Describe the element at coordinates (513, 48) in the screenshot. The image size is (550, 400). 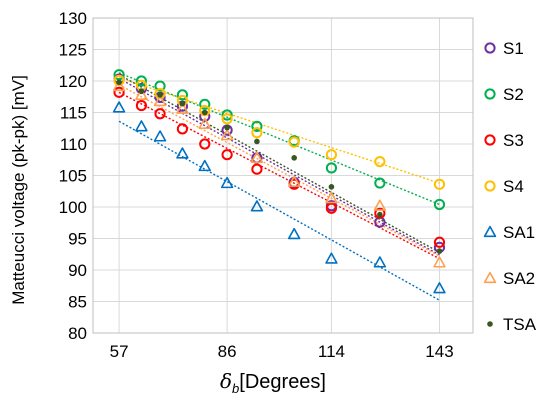
I see `legend-label-s1: S1` at that location.